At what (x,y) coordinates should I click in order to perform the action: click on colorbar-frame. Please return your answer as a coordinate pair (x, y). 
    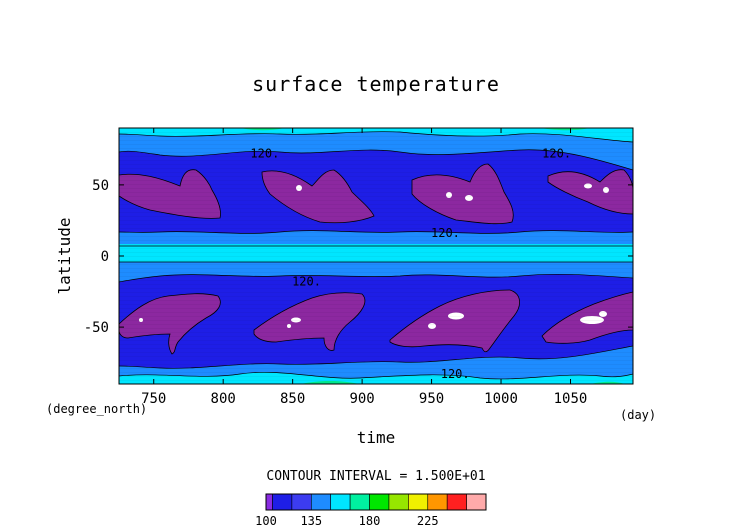
    Looking at the image, I should click on (376, 502).